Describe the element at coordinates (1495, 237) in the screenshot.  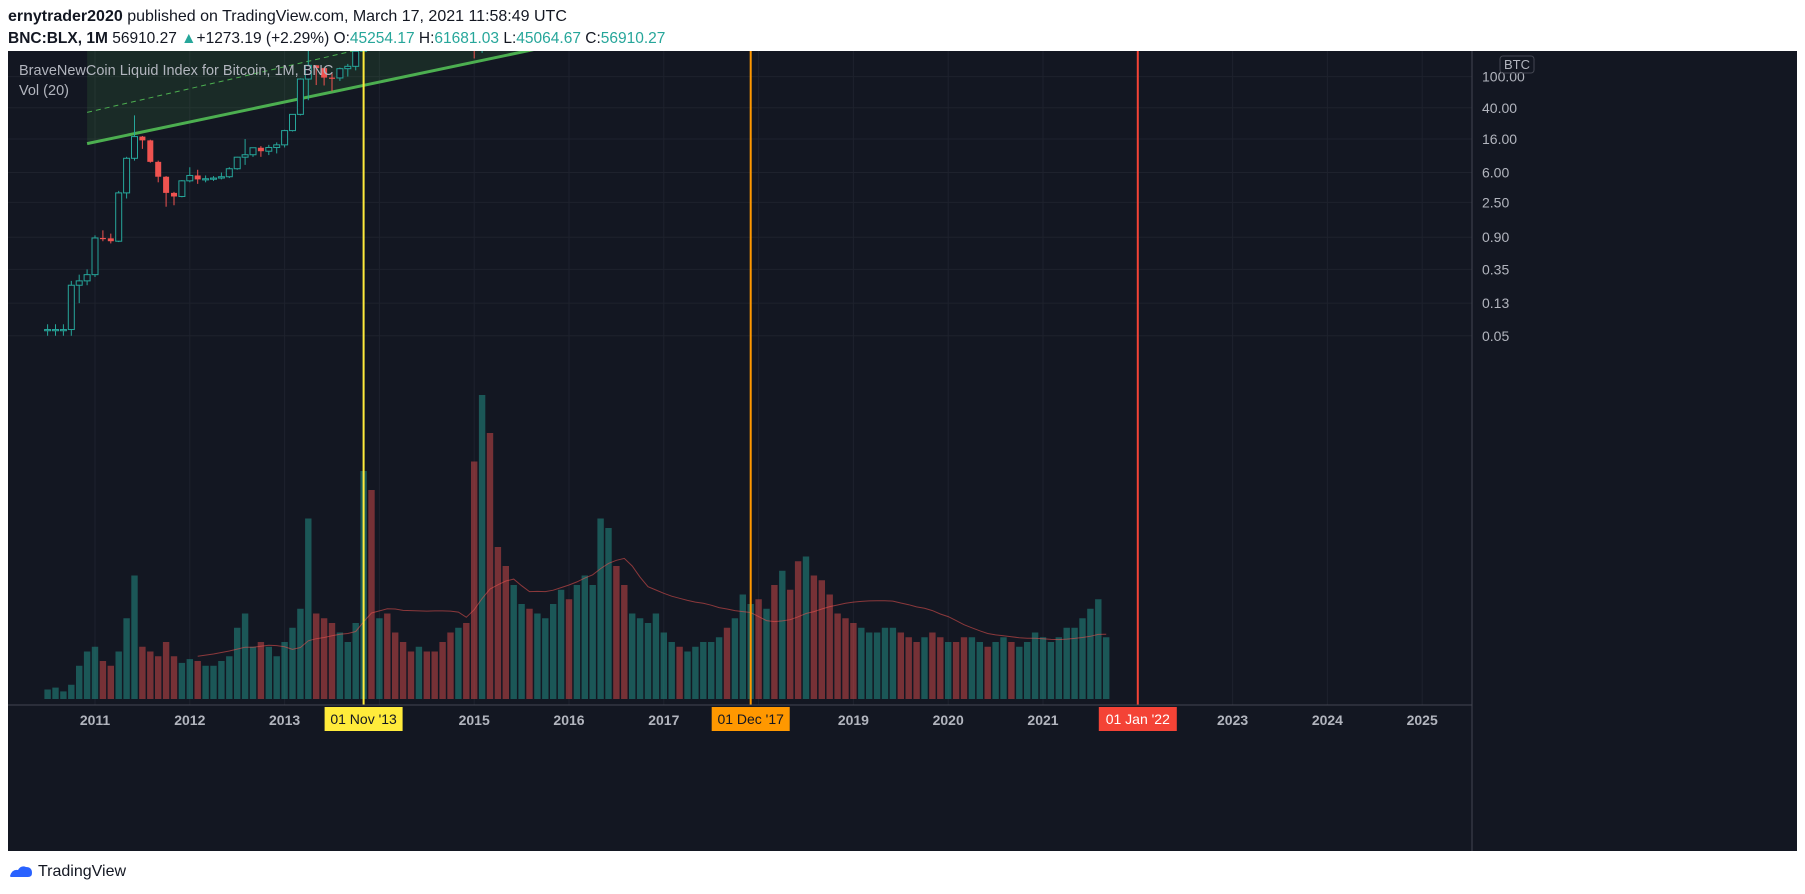
I see `price-tick-label: 0.90` at that location.